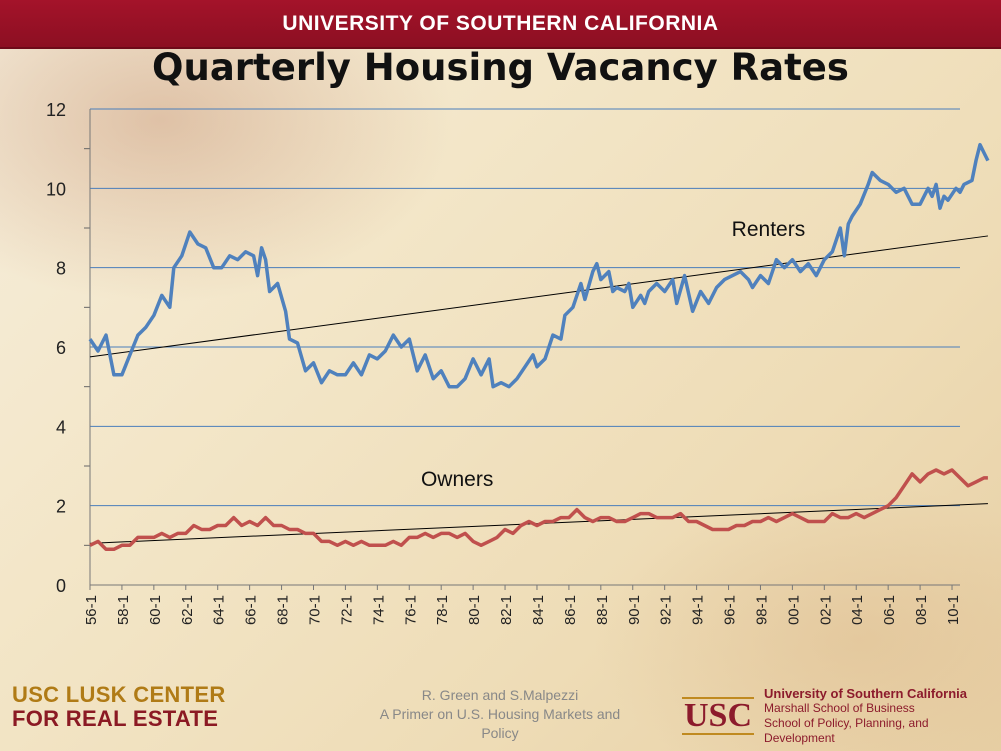 Image resolution: width=1001 pixels, height=751 pixels. Describe the element at coordinates (839, 708) in the screenshot. I see `usc-line-2: Marshall School of Business` at that location.